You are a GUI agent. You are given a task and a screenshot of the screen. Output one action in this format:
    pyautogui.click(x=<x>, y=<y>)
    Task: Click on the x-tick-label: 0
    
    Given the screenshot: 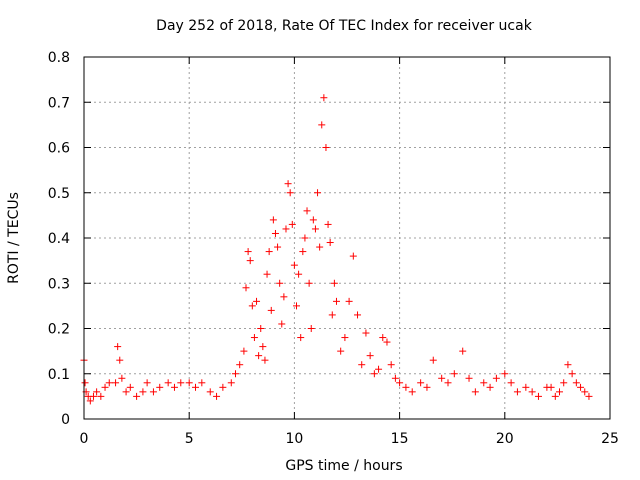 What is the action you would take?
    pyautogui.click(x=84, y=439)
    